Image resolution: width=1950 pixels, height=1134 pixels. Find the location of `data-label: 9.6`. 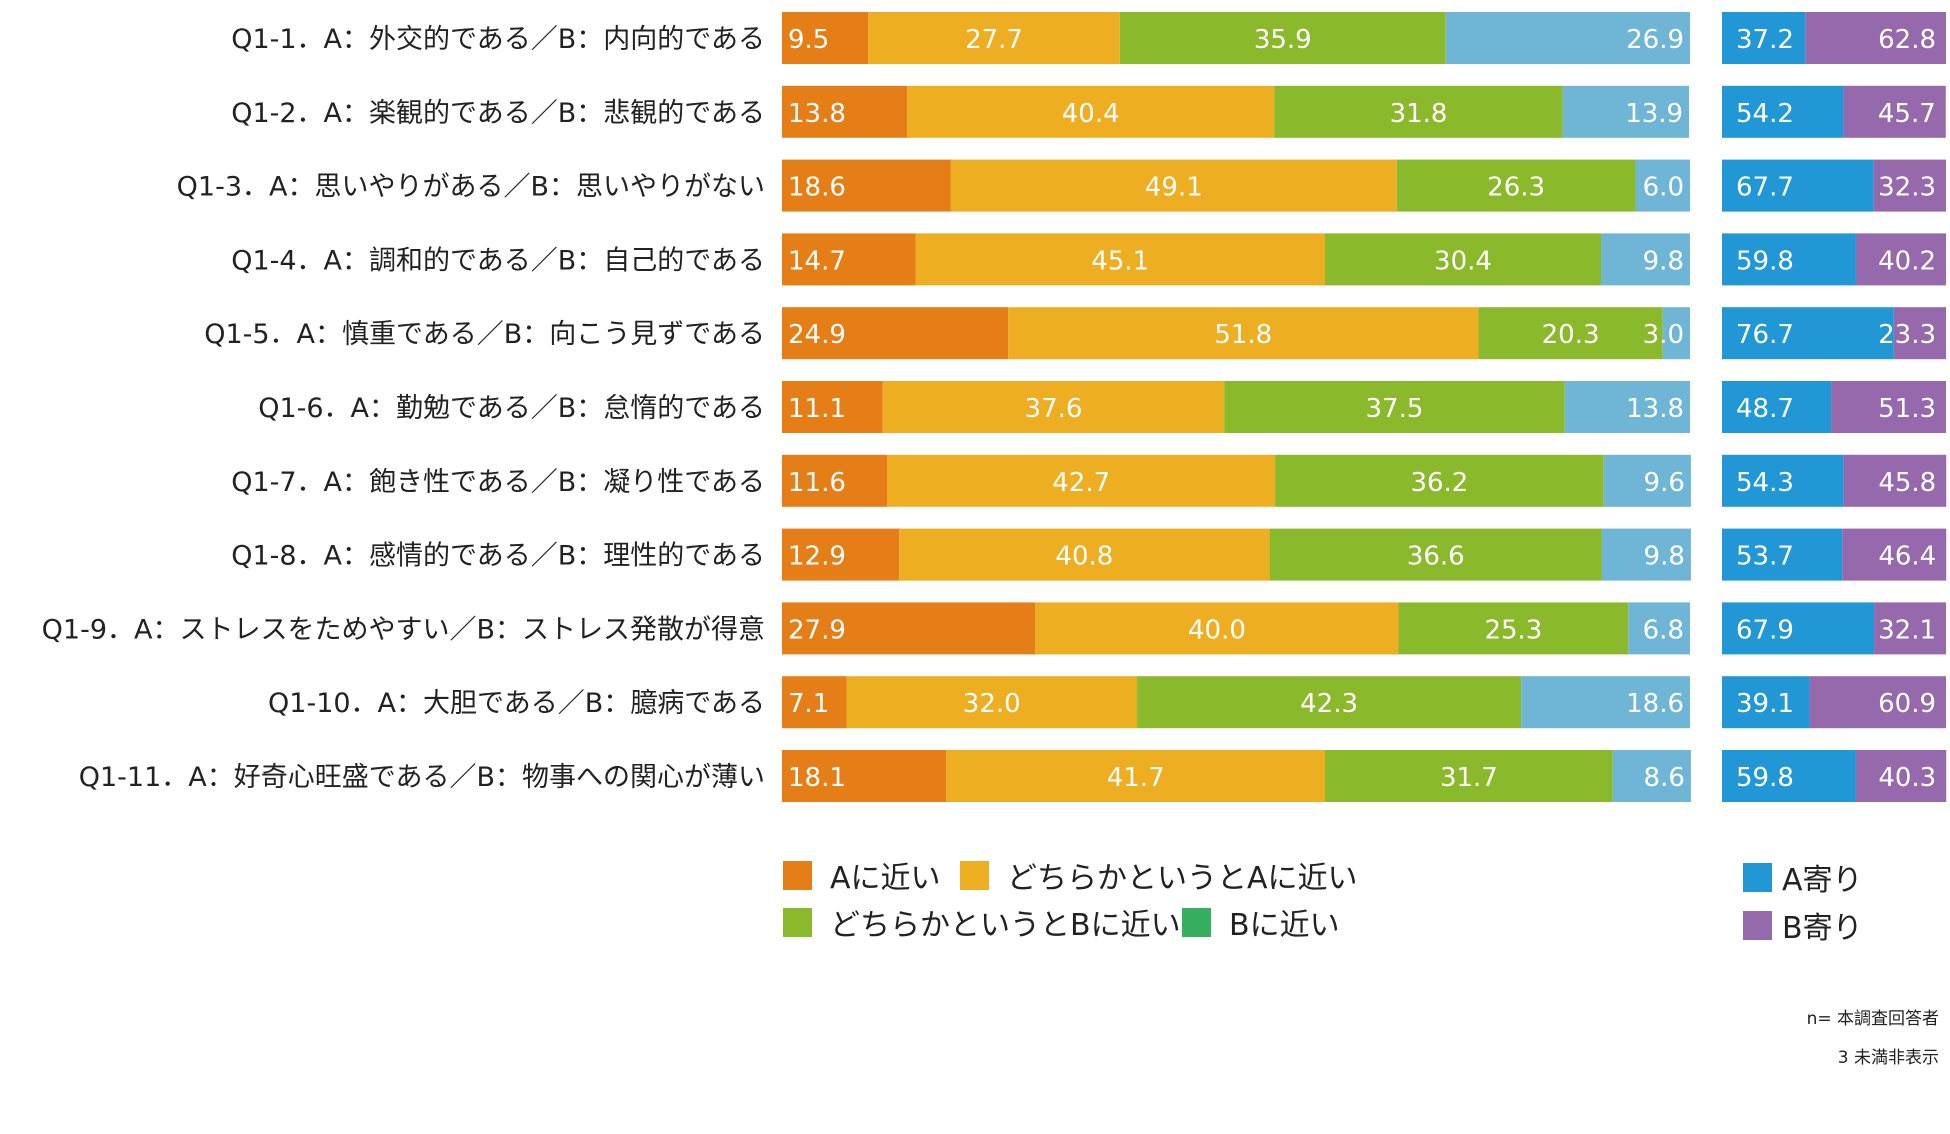

data-label: 9.6 is located at coordinates (1664, 483).